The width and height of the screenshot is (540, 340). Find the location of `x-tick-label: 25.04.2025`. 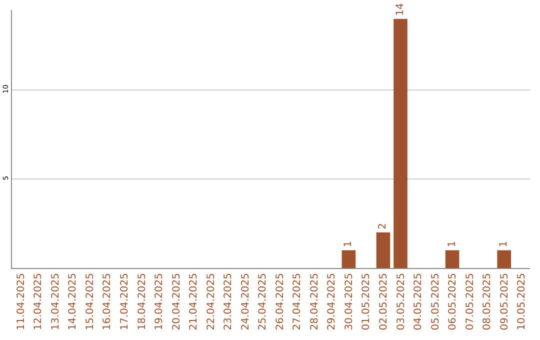

x-tick-label: 25.04.2025 is located at coordinates (263, 301).